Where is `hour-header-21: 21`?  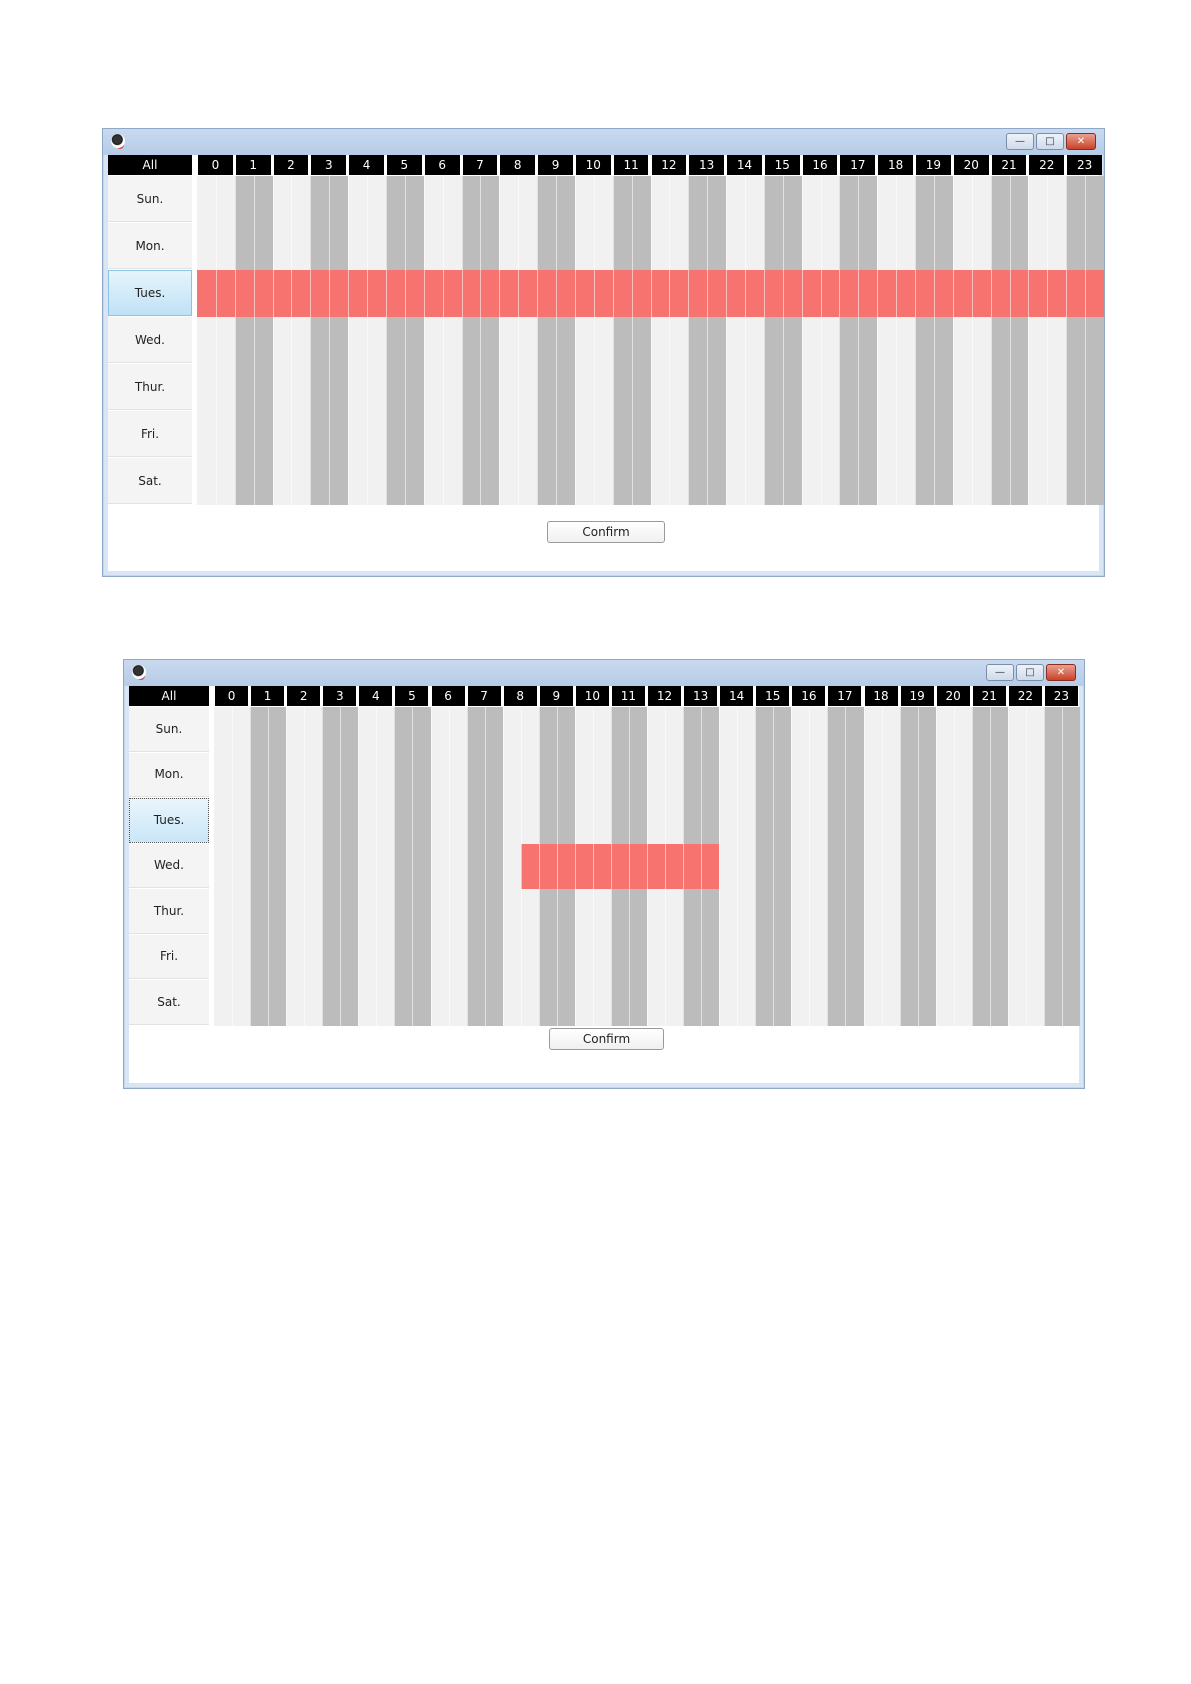 hour-header-21: 21 is located at coordinates (989, 696).